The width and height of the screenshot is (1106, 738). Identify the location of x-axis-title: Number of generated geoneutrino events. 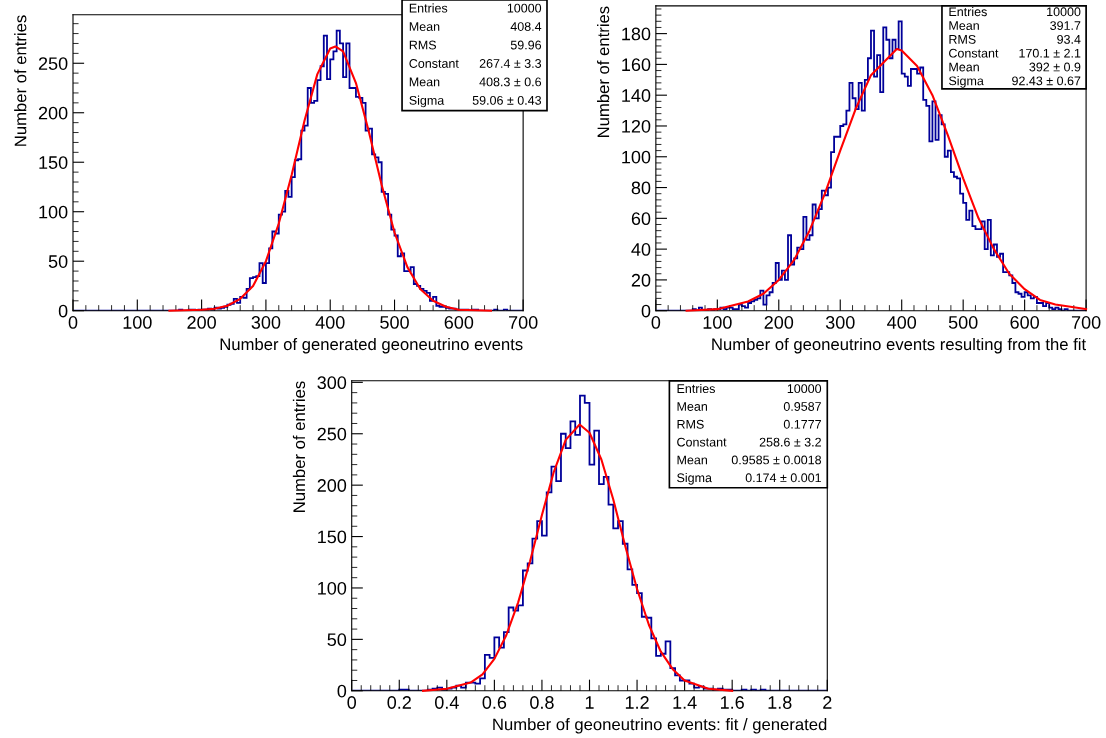
(371, 345).